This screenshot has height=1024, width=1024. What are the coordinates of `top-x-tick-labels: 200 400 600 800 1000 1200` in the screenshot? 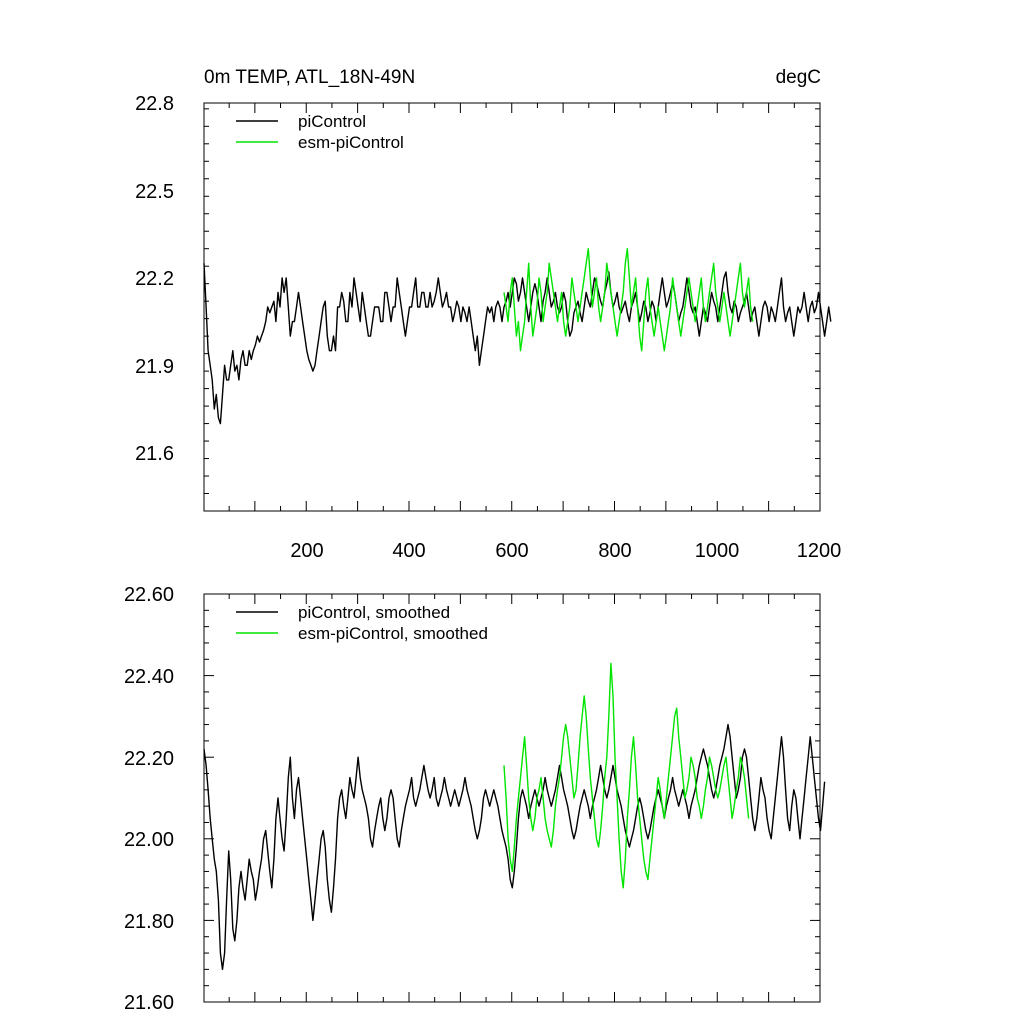 It's located at (565, 551).